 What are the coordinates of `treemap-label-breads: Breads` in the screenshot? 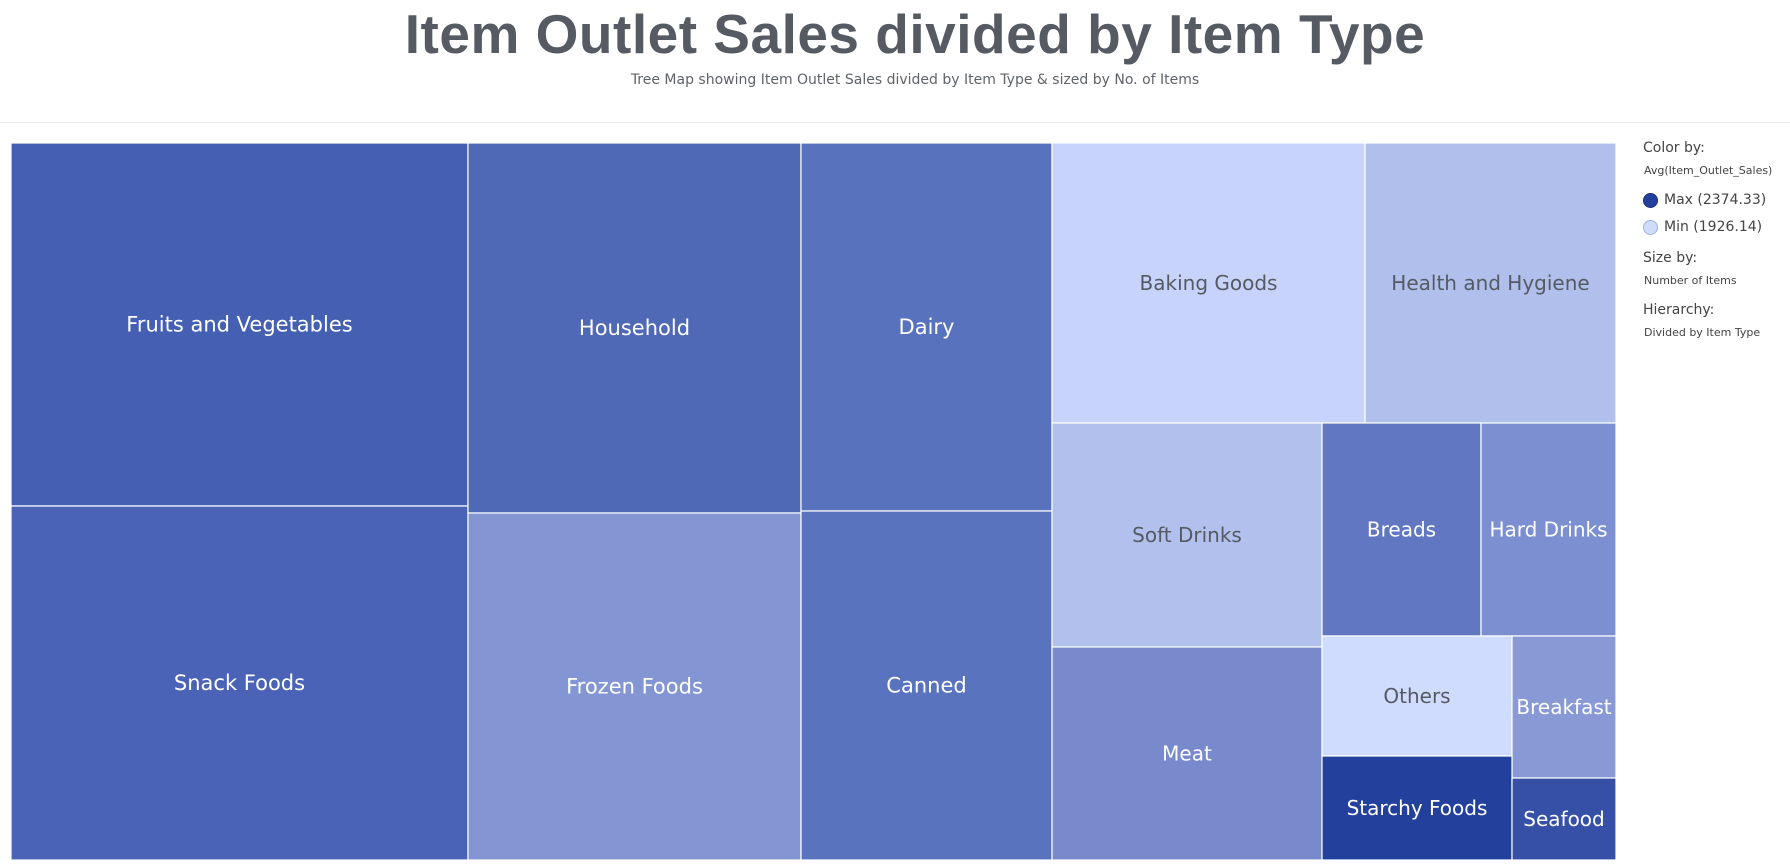 It's located at (1401, 530).